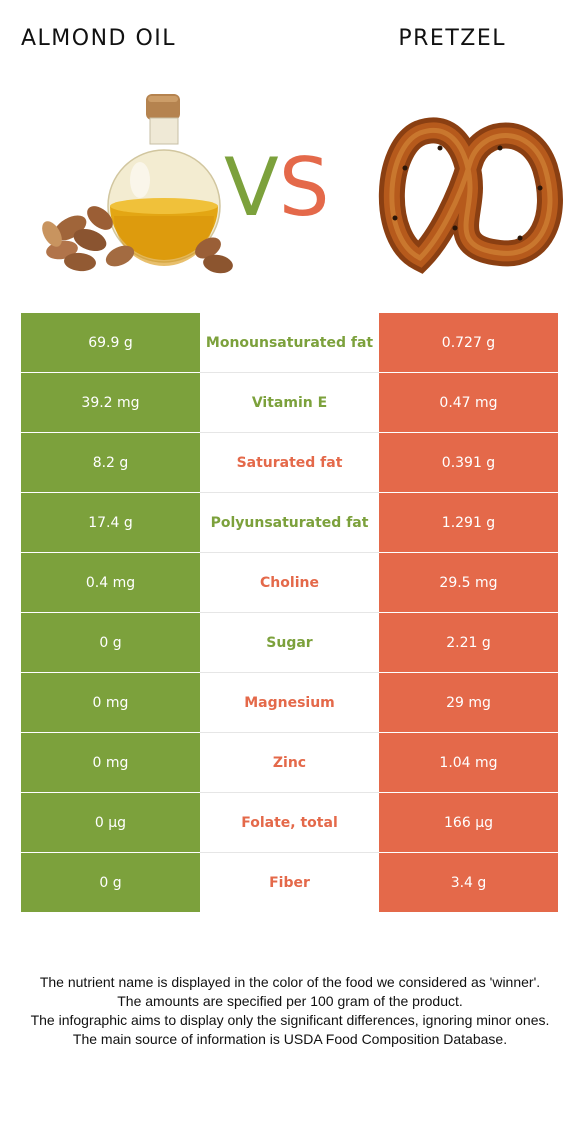 This screenshot has width=580, height=1144. I want to click on nutrient-name: Fiber, so click(289, 883).